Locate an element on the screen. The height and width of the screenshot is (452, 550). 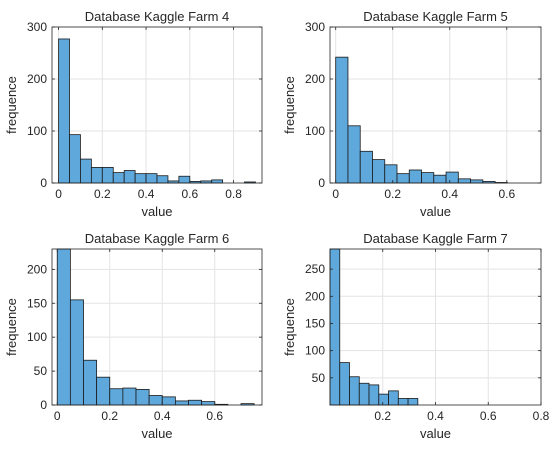
plot-area is located at coordinates (157, 105).